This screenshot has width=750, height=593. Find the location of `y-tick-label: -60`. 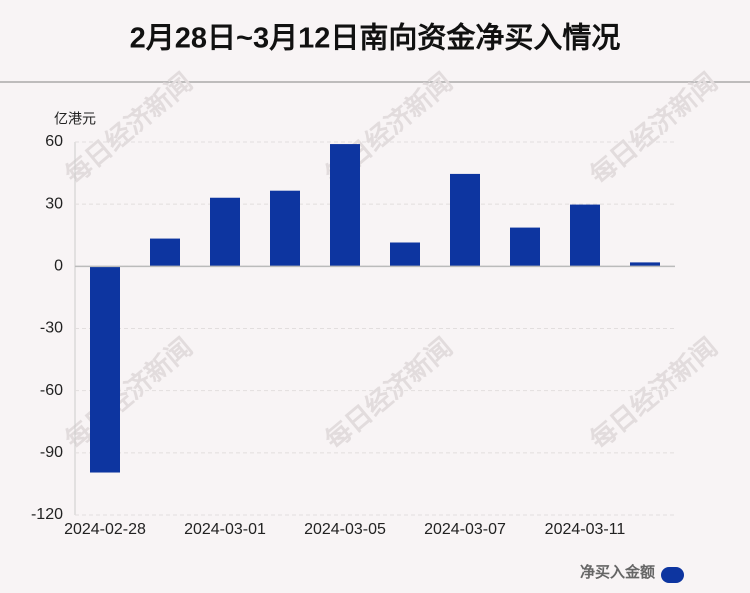

y-tick-label: -60 is located at coordinates (51, 390).